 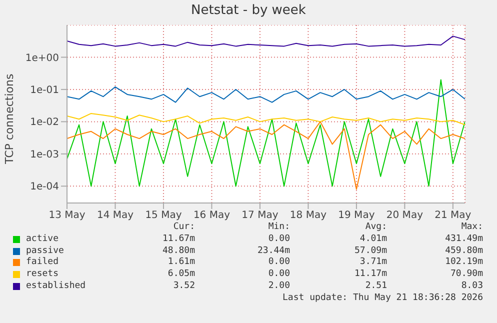 I want to click on x-tick-label: 14 May, so click(x=115, y=216).